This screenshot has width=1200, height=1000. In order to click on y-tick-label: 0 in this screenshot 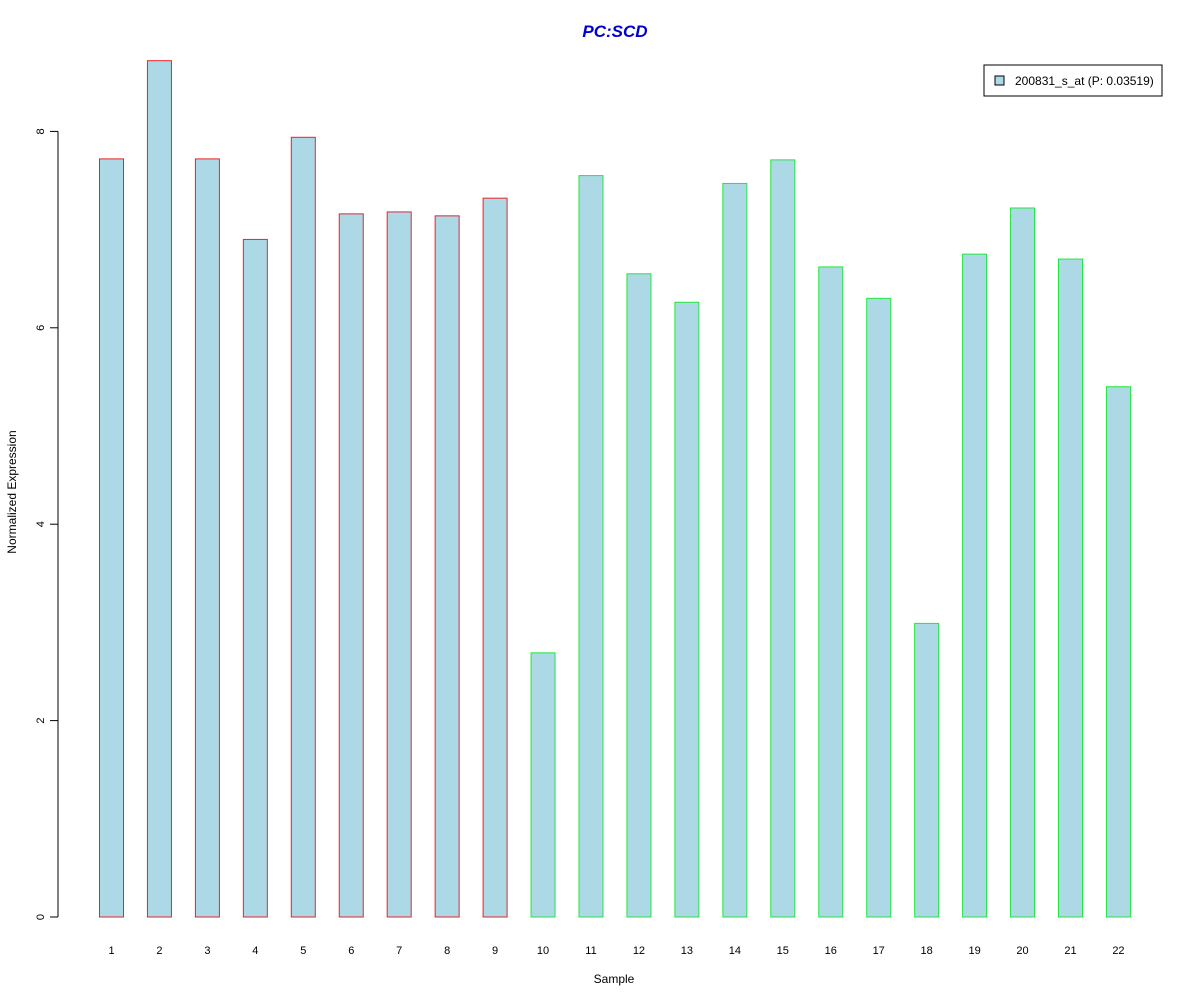, I will do `click(41, 917)`.